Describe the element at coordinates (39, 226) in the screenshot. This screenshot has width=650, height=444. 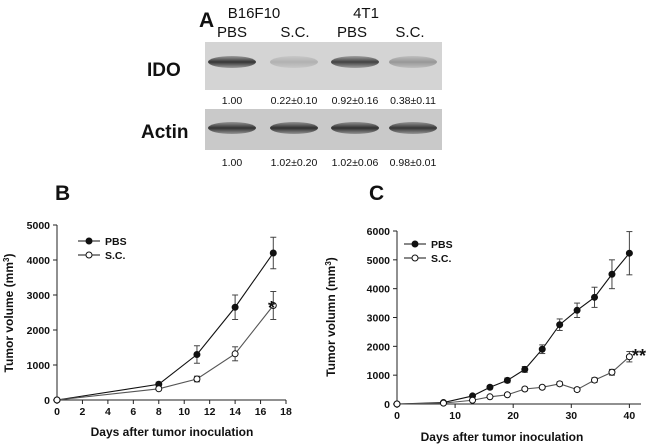
I see `chart-b-y-tick-label: 5000` at that location.